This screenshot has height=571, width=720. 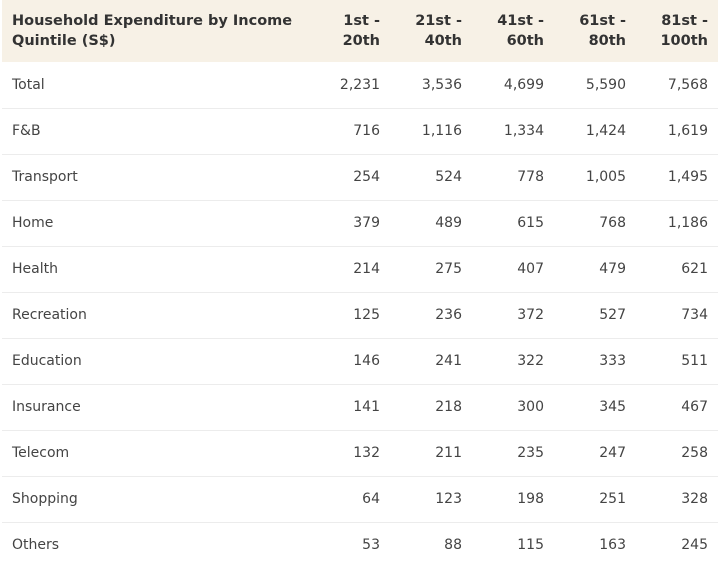 I want to click on table-row: Home 379 489 615 768 1,186, so click(x=360, y=223).